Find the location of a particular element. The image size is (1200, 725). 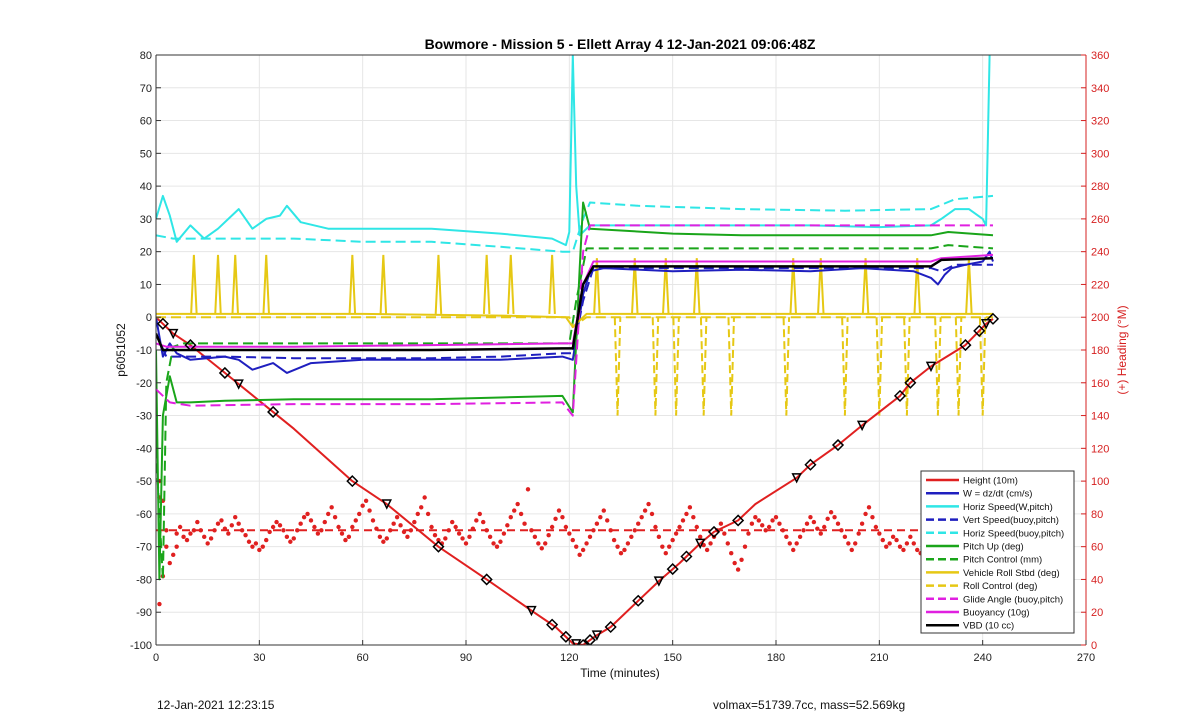

y-tick-label-right: 220 is located at coordinates (1100, 285).